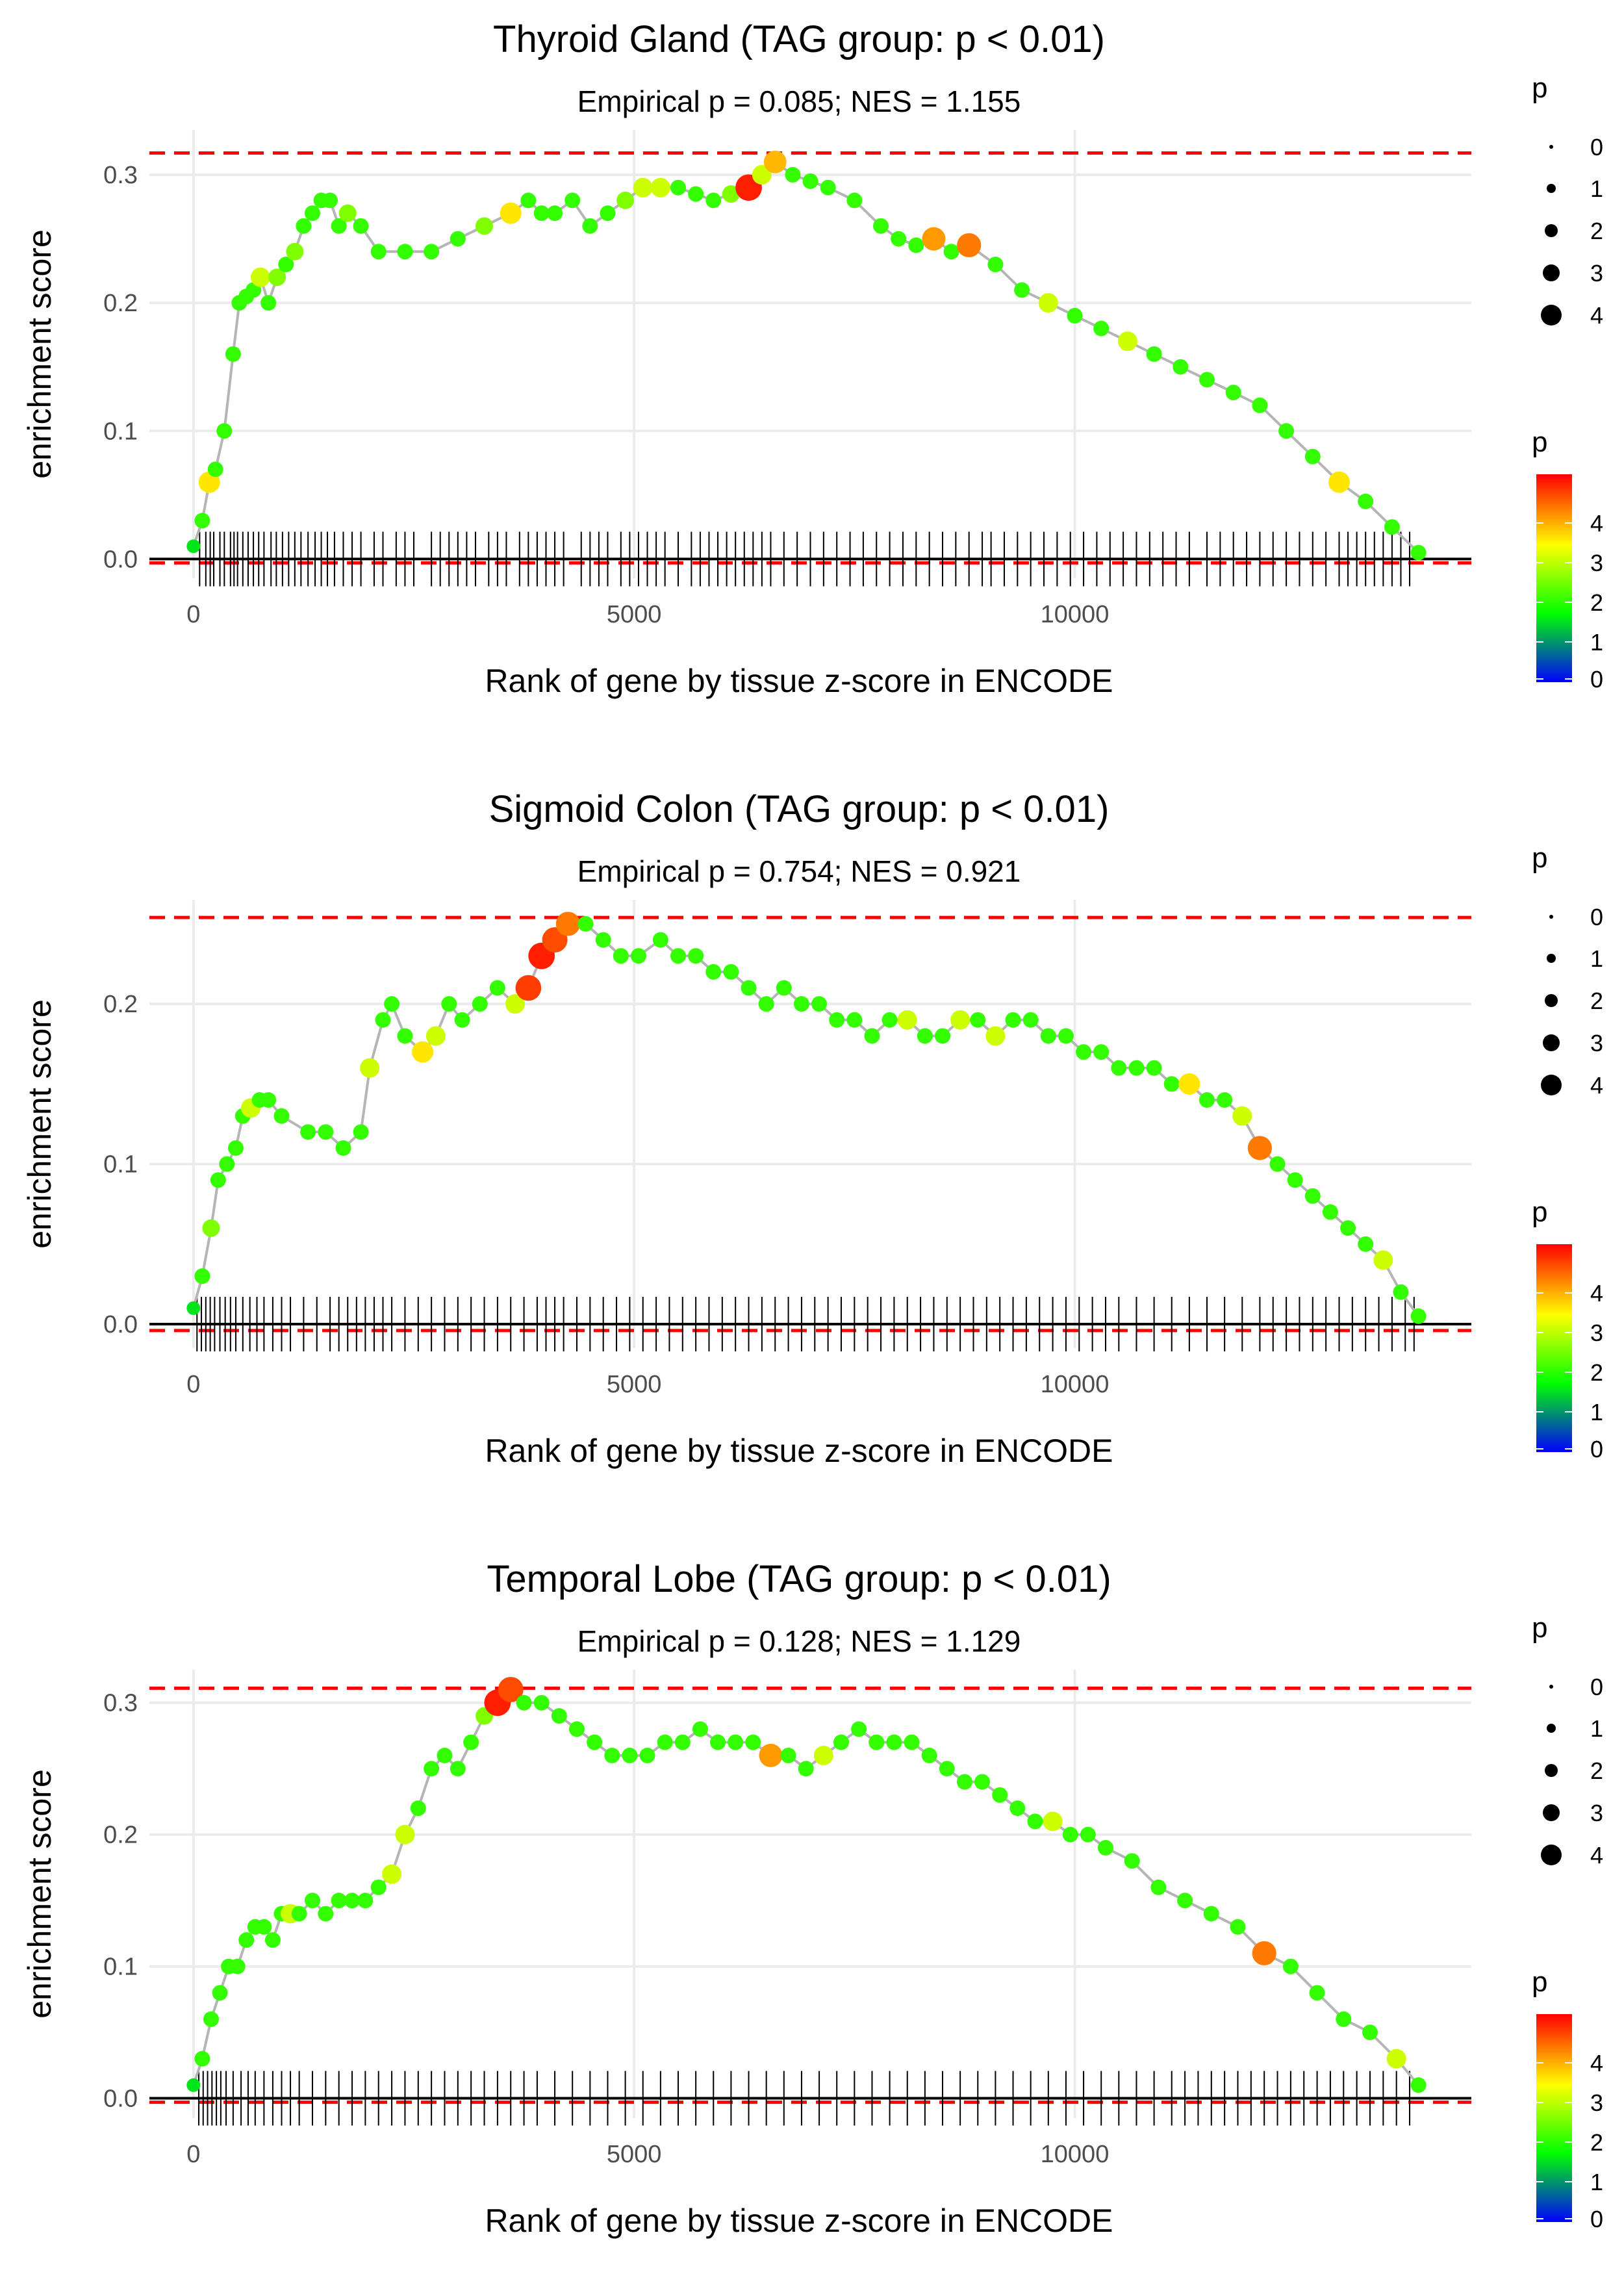 The width and height of the screenshot is (1624, 2274). I want to click on panel-title: Temporal Lobe (TAG group: p < 0.01), so click(799, 1579).